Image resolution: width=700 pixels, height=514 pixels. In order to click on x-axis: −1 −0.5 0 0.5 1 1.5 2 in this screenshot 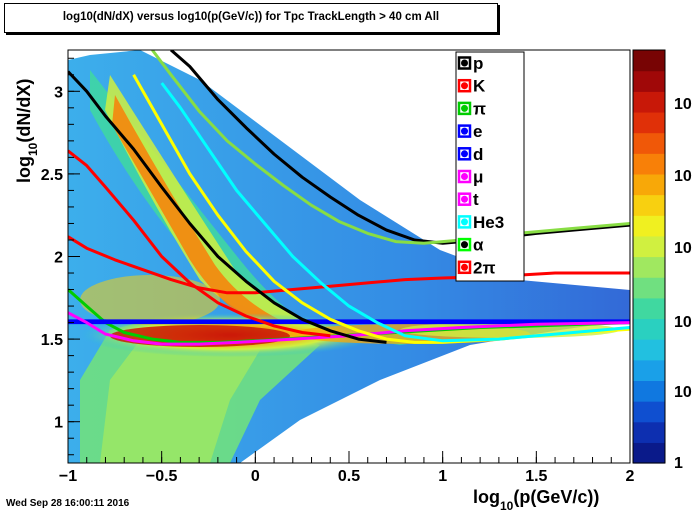, I will do `click(347, 468)`.